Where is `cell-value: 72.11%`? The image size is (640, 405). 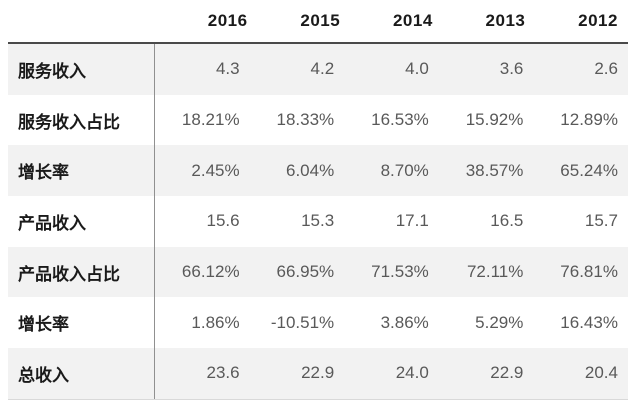 cell-value: 72.11% is located at coordinates (495, 272).